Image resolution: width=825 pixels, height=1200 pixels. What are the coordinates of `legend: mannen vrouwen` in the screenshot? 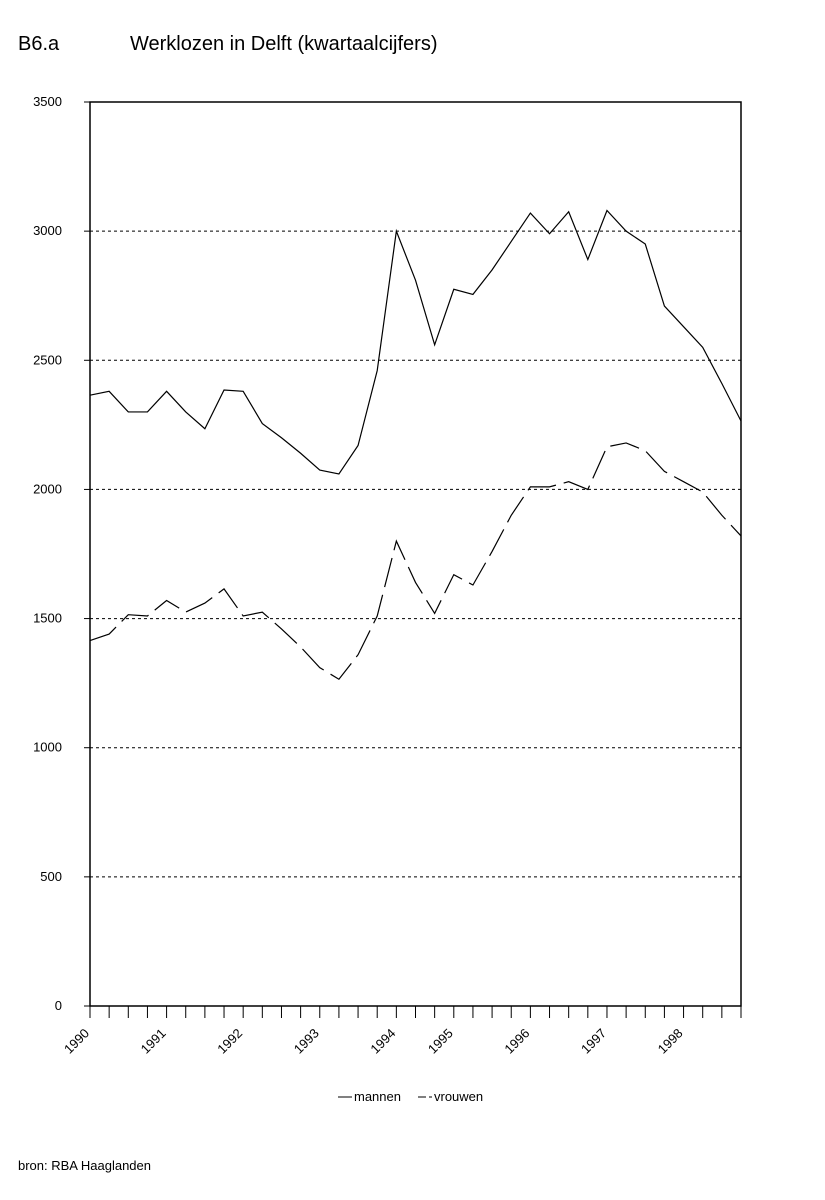 It's located at (410, 1096).